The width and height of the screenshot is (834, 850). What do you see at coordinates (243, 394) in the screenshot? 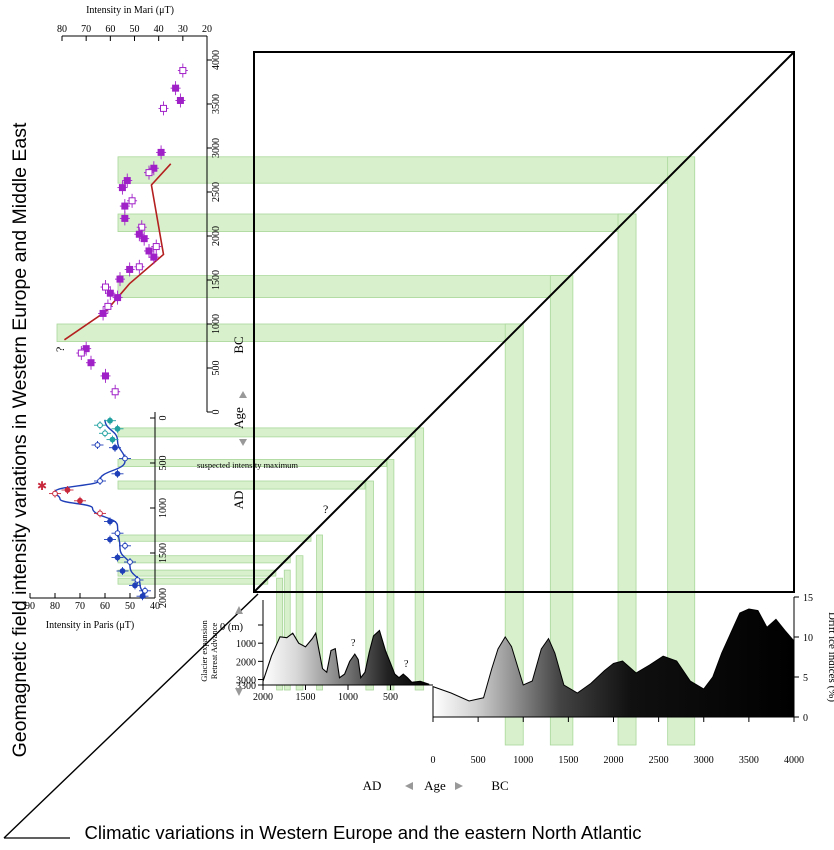
I see `age-arrow-up-icon` at bounding box center [243, 394].